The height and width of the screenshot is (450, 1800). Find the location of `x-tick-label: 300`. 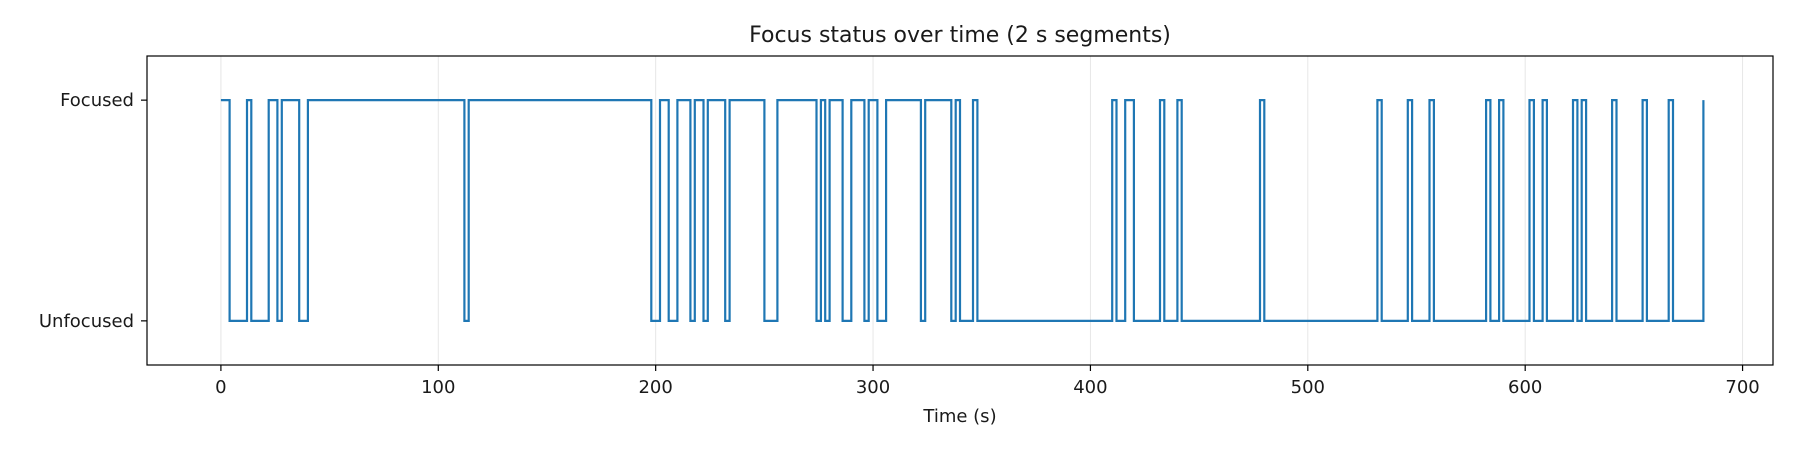

x-tick-label: 300 is located at coordinates (873, 387).